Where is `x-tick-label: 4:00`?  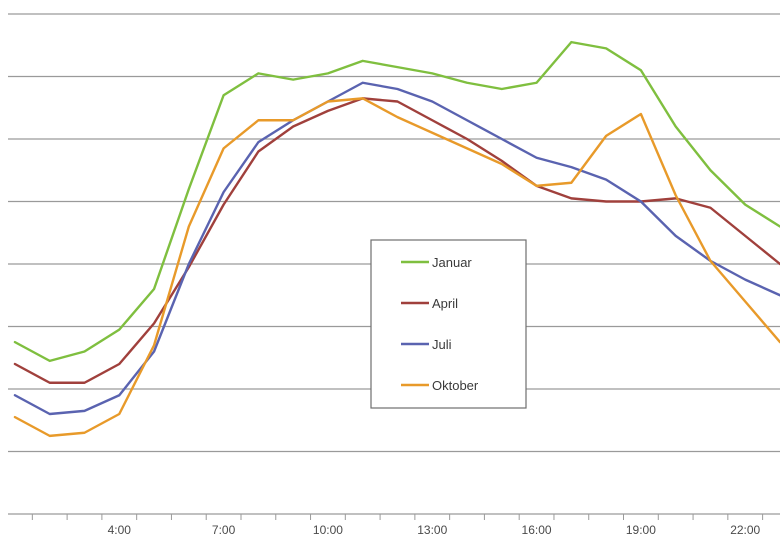
x-tick-label: 4:00 is located at coordinates (120, 530).